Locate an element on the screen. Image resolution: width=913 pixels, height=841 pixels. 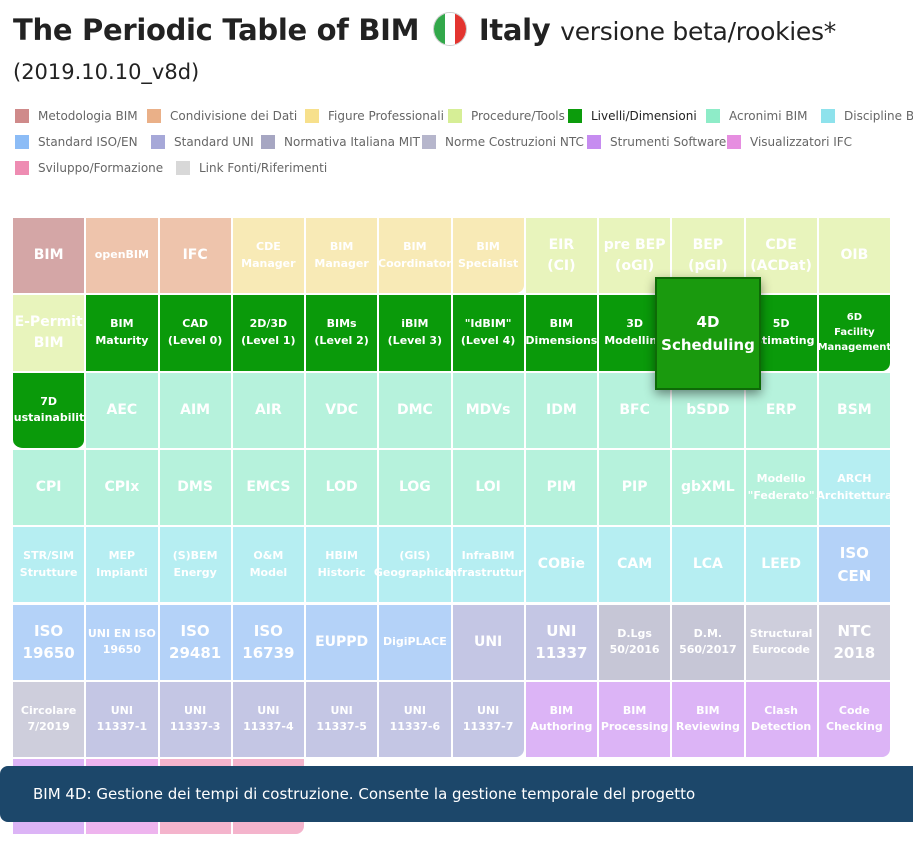
legend-label: Sviluppo/Formazione is located at coordinates (101, 168).